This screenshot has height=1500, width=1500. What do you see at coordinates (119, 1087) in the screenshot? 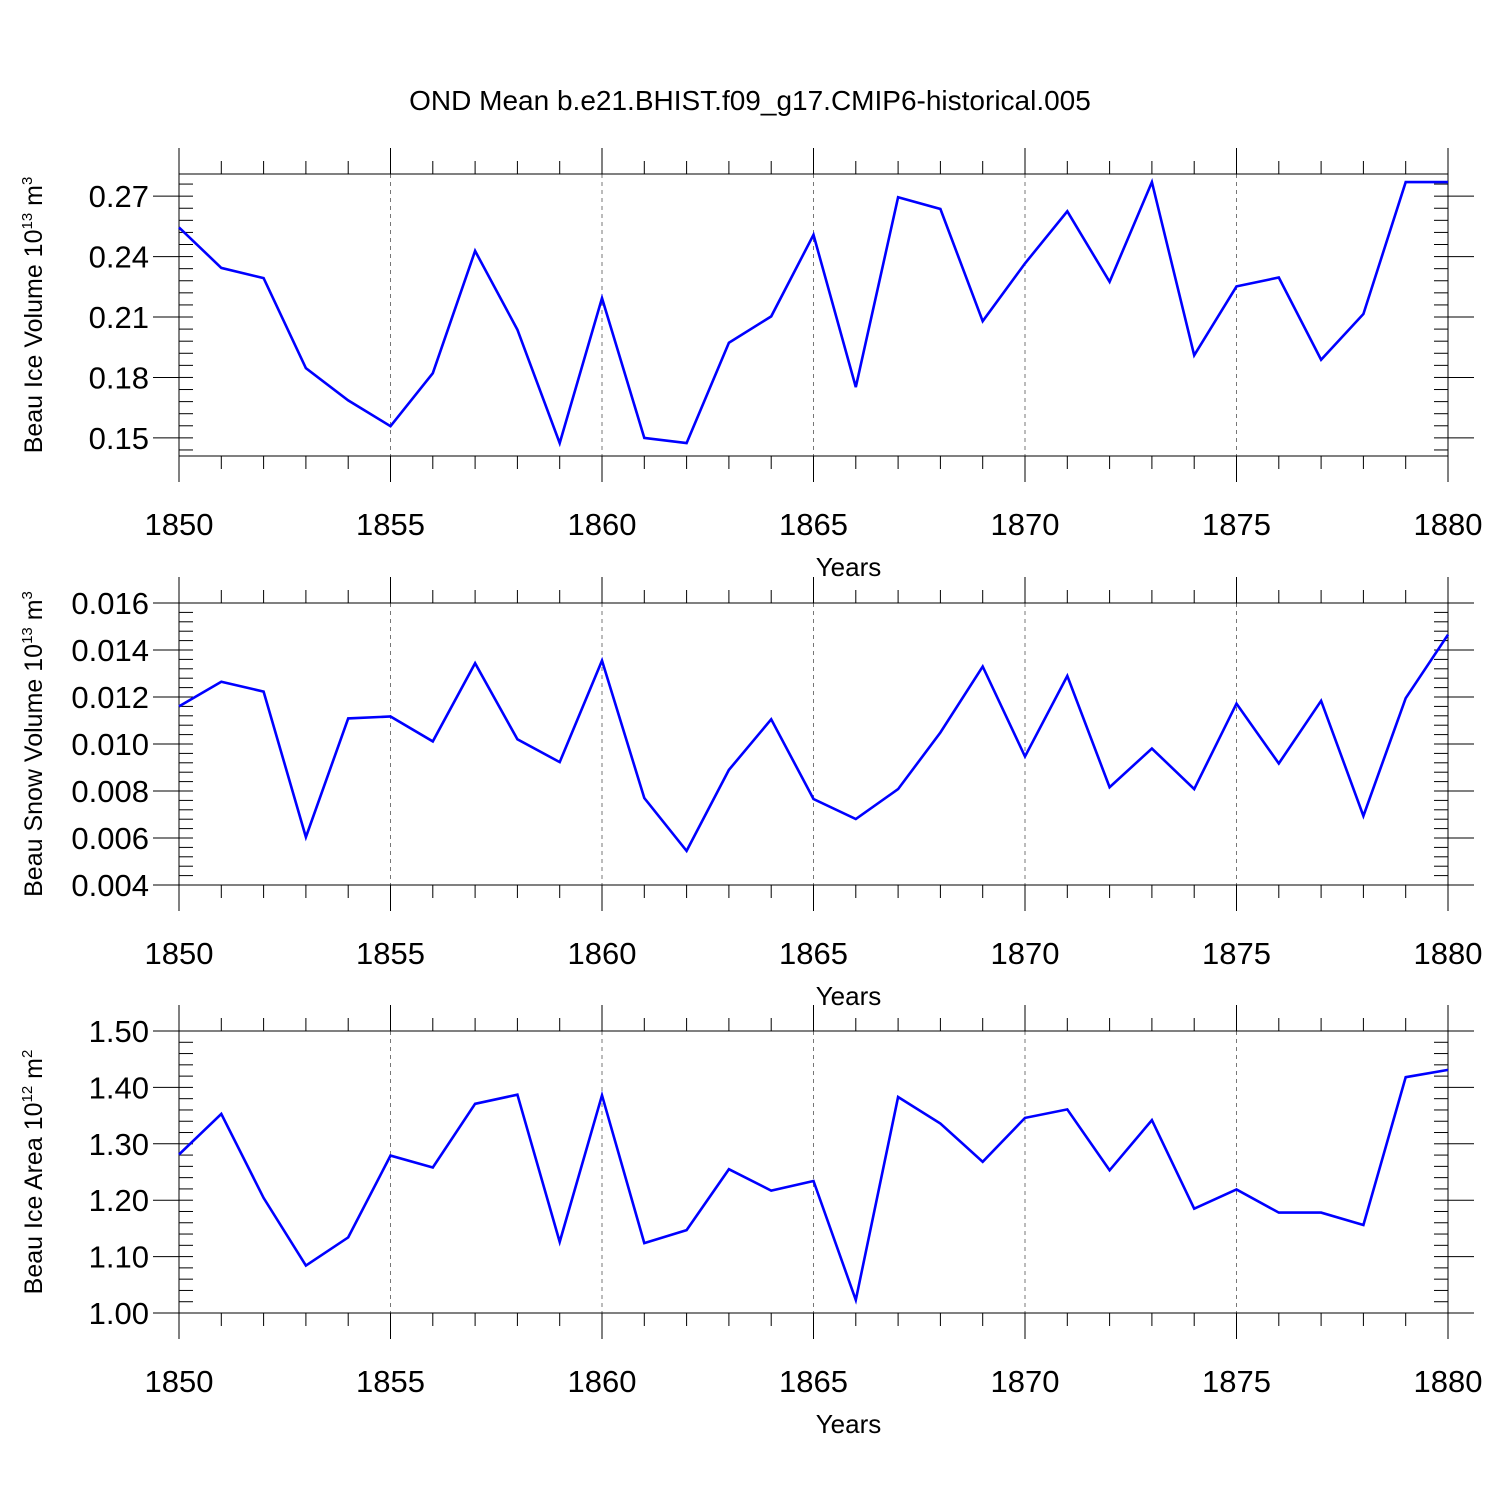
I see `y-tick-label: 1.40` at bounding box center [119, 1087].